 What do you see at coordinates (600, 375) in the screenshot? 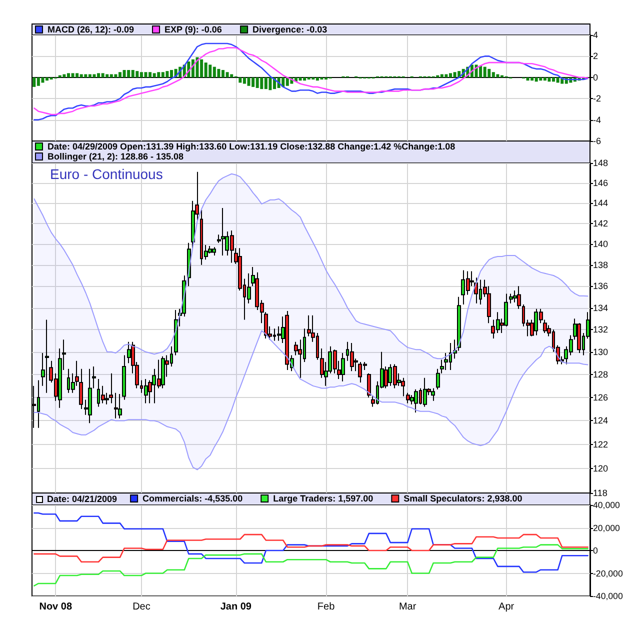
I see `y-tick-label: 128` at bounding box center [600, 375].